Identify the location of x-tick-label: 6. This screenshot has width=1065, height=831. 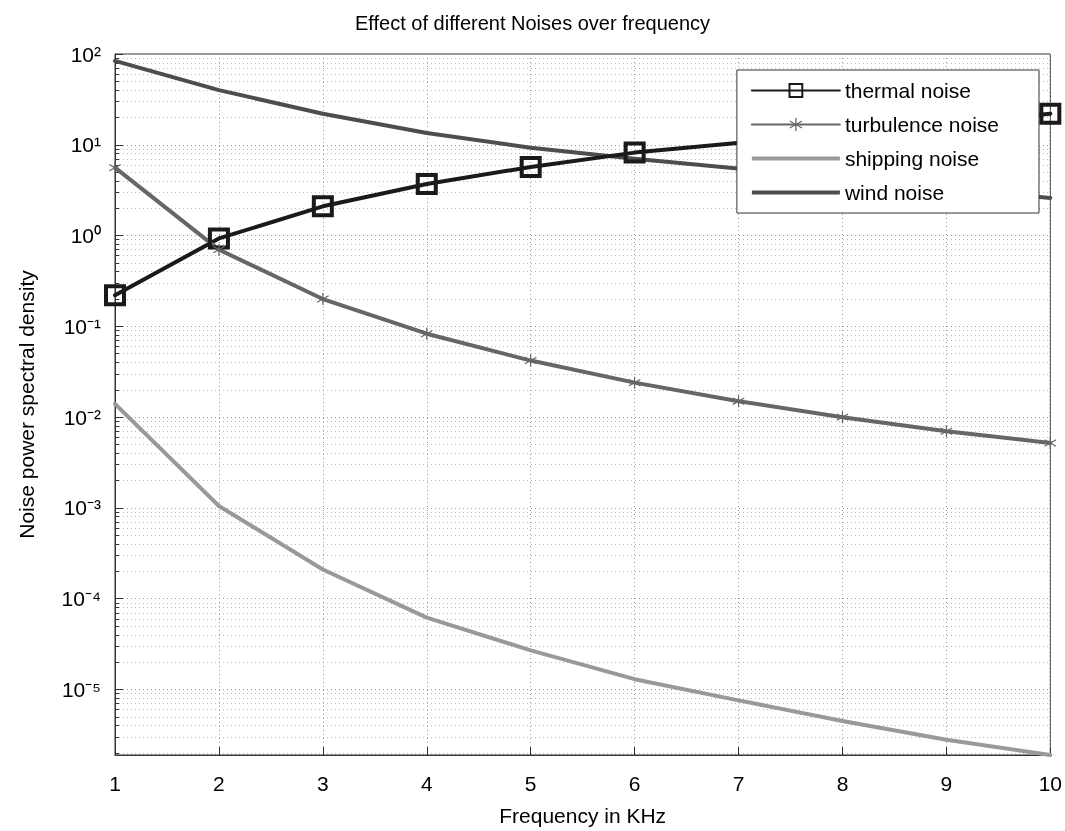
(634, 783).